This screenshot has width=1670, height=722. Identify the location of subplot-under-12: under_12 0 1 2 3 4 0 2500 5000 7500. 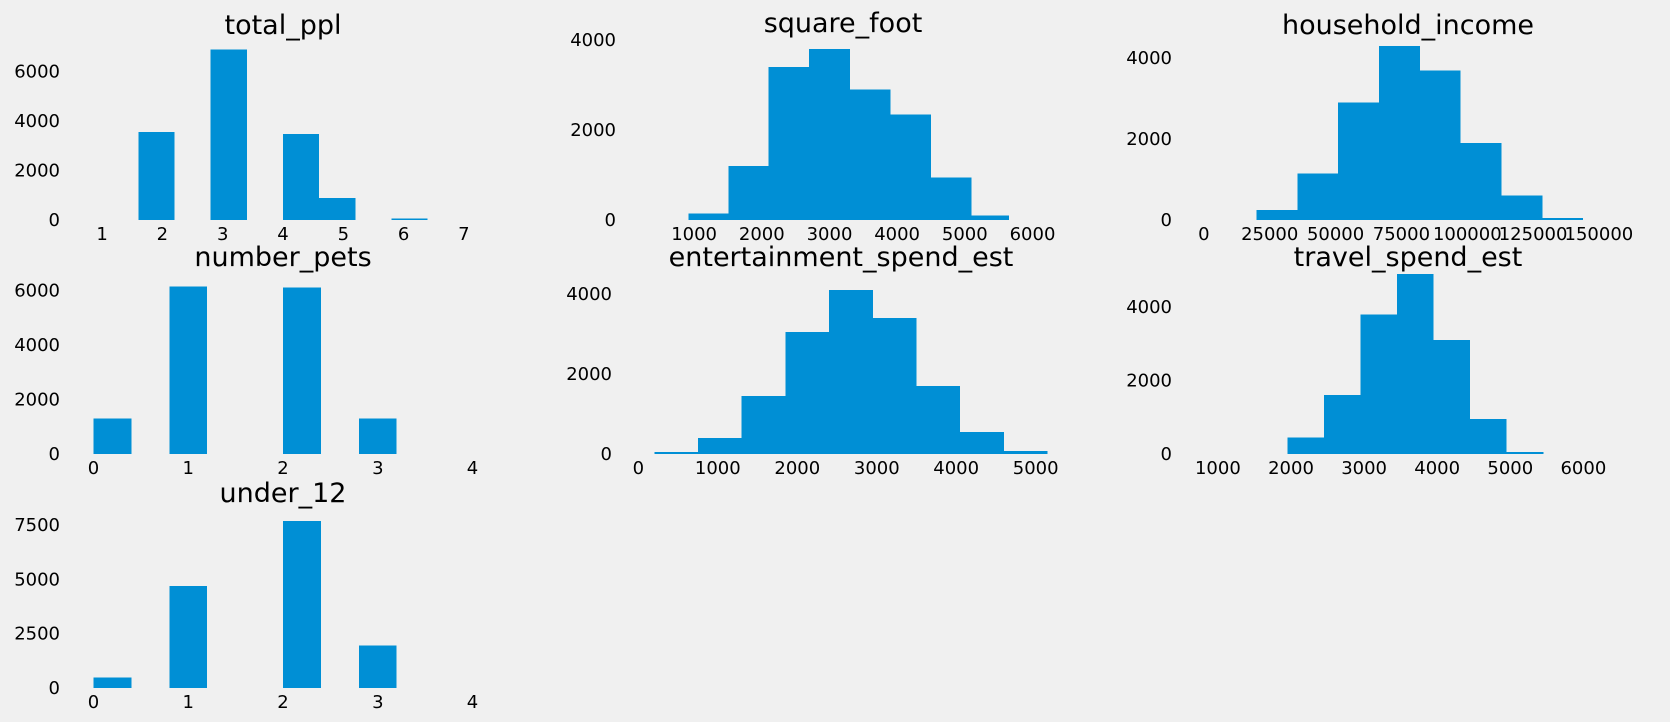
(246, 595).